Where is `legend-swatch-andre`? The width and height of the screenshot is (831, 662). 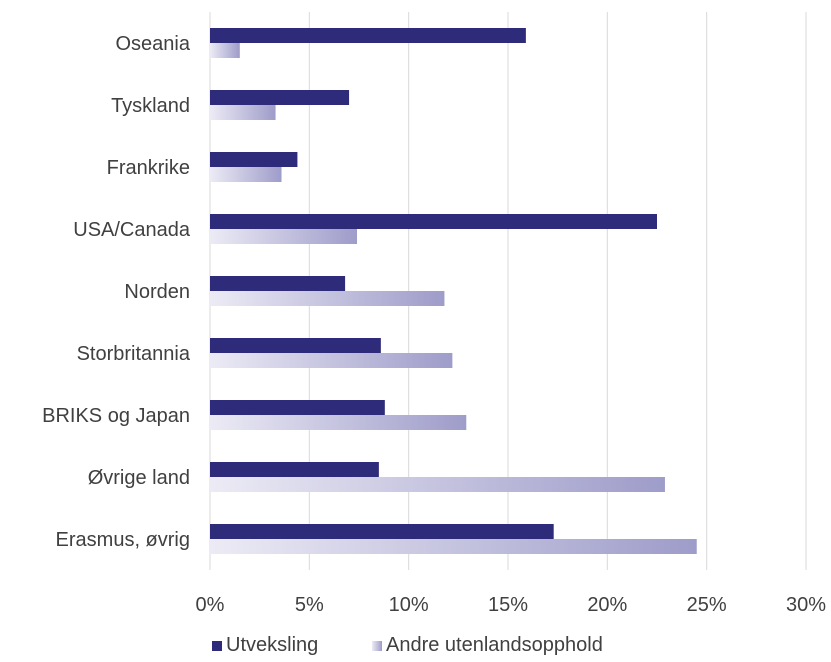
legend-swatch-andre is located at coordinates (377, 646).